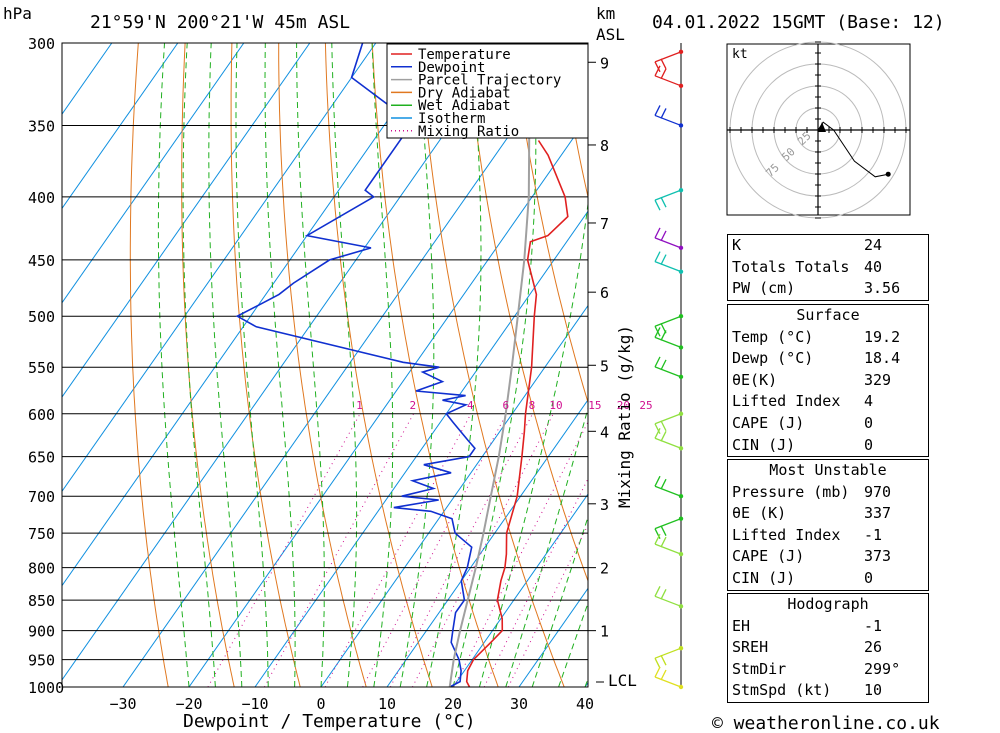 This screenshot has width=1000, height=733. What do you see at coordinates (798, 22) in the screenshot?
I see `datetime-title: 04.01.2022 15GMT (Base: 12)` at bounding box center [798, 22].